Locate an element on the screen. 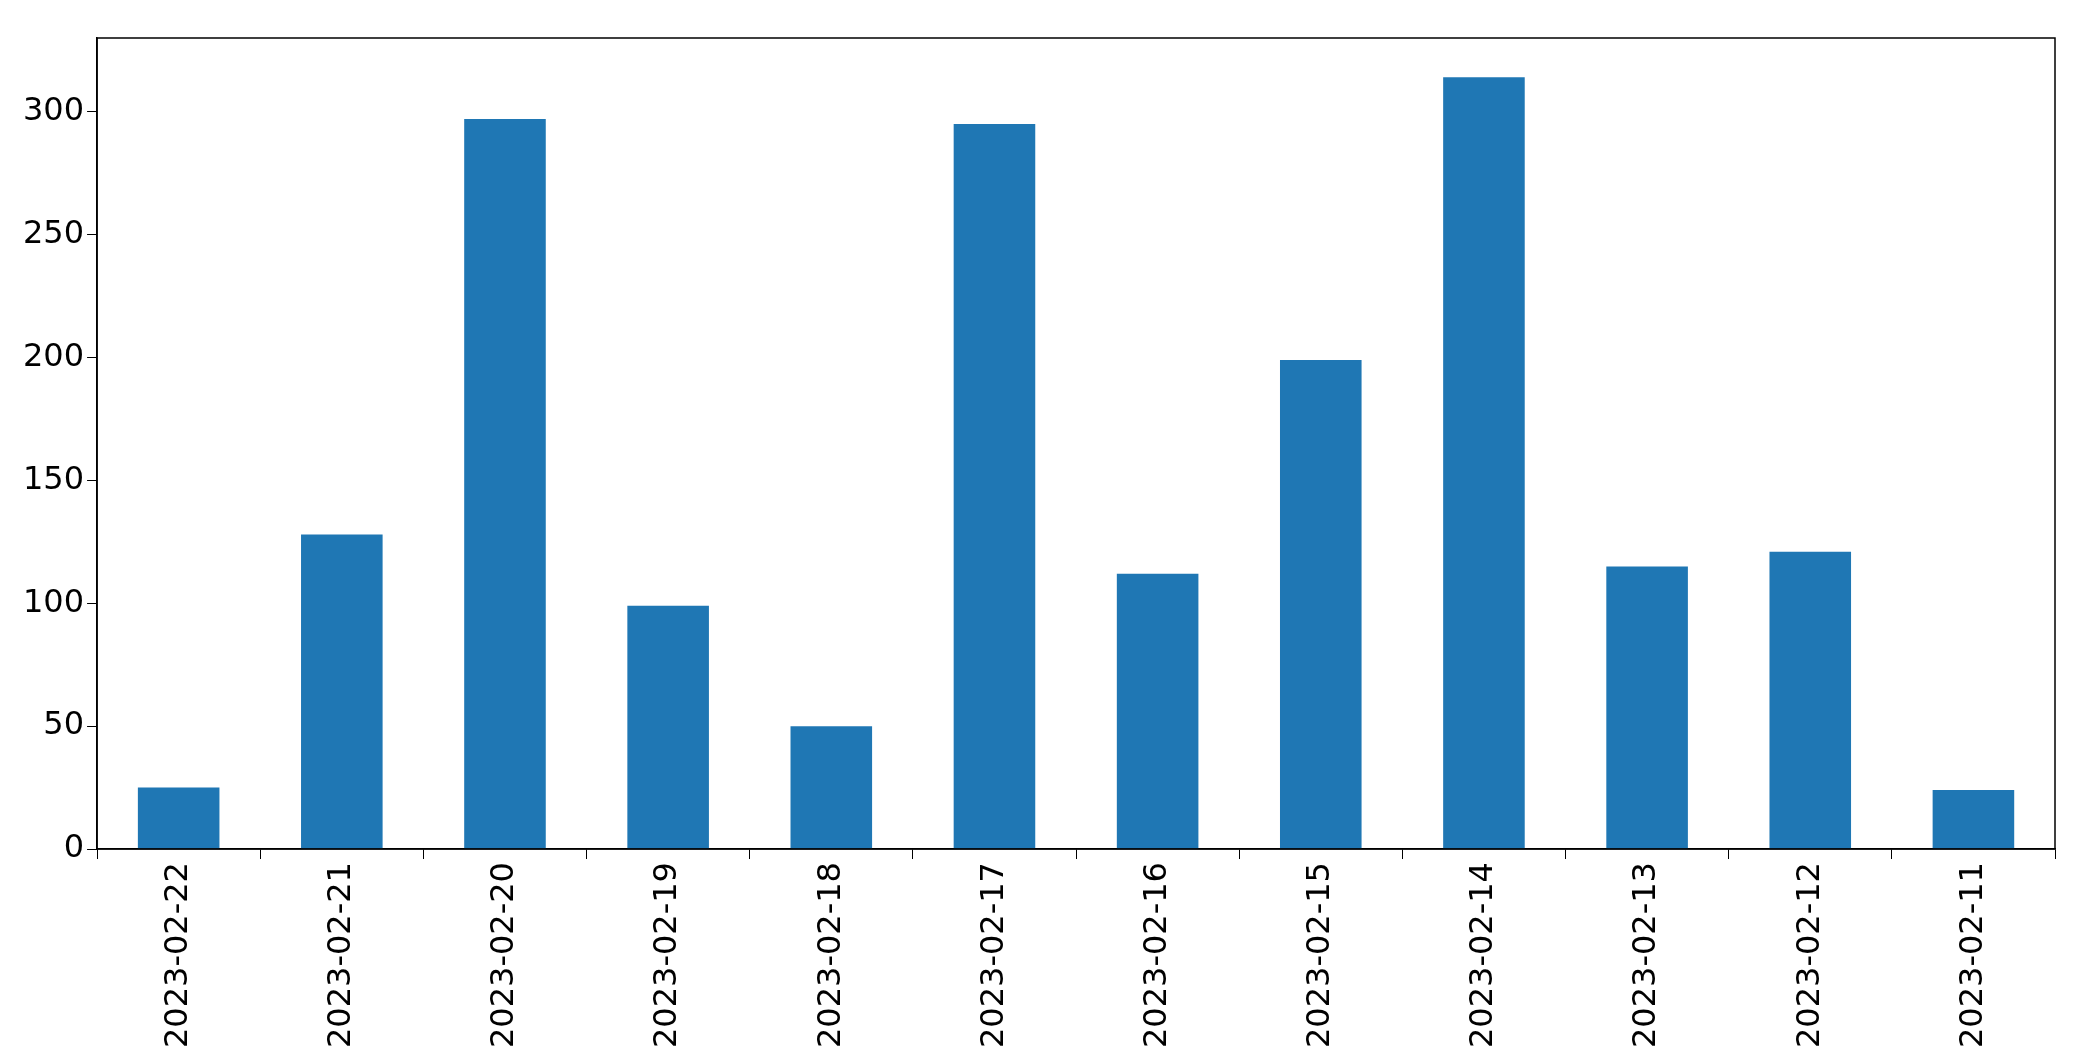 This screenshot has height=1061, width=2093. x-tick-label: 2023-02-21 is located at coordinates (339, 955).